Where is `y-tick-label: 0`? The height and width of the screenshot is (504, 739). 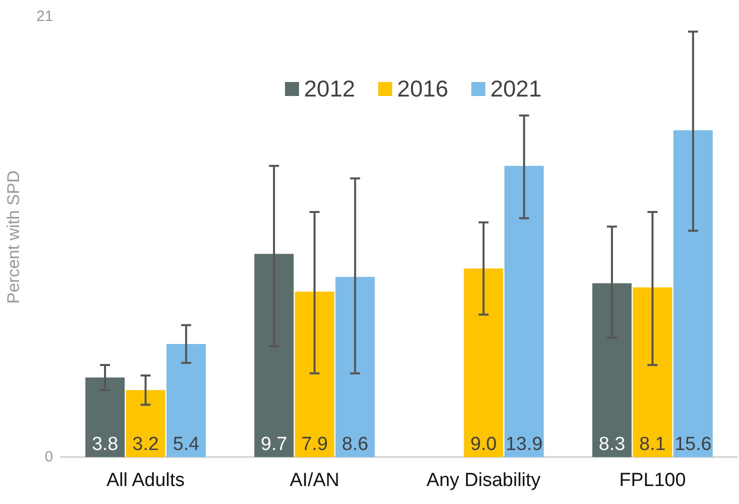 y-tick-label: 0 is located at coordinates (49, 457).